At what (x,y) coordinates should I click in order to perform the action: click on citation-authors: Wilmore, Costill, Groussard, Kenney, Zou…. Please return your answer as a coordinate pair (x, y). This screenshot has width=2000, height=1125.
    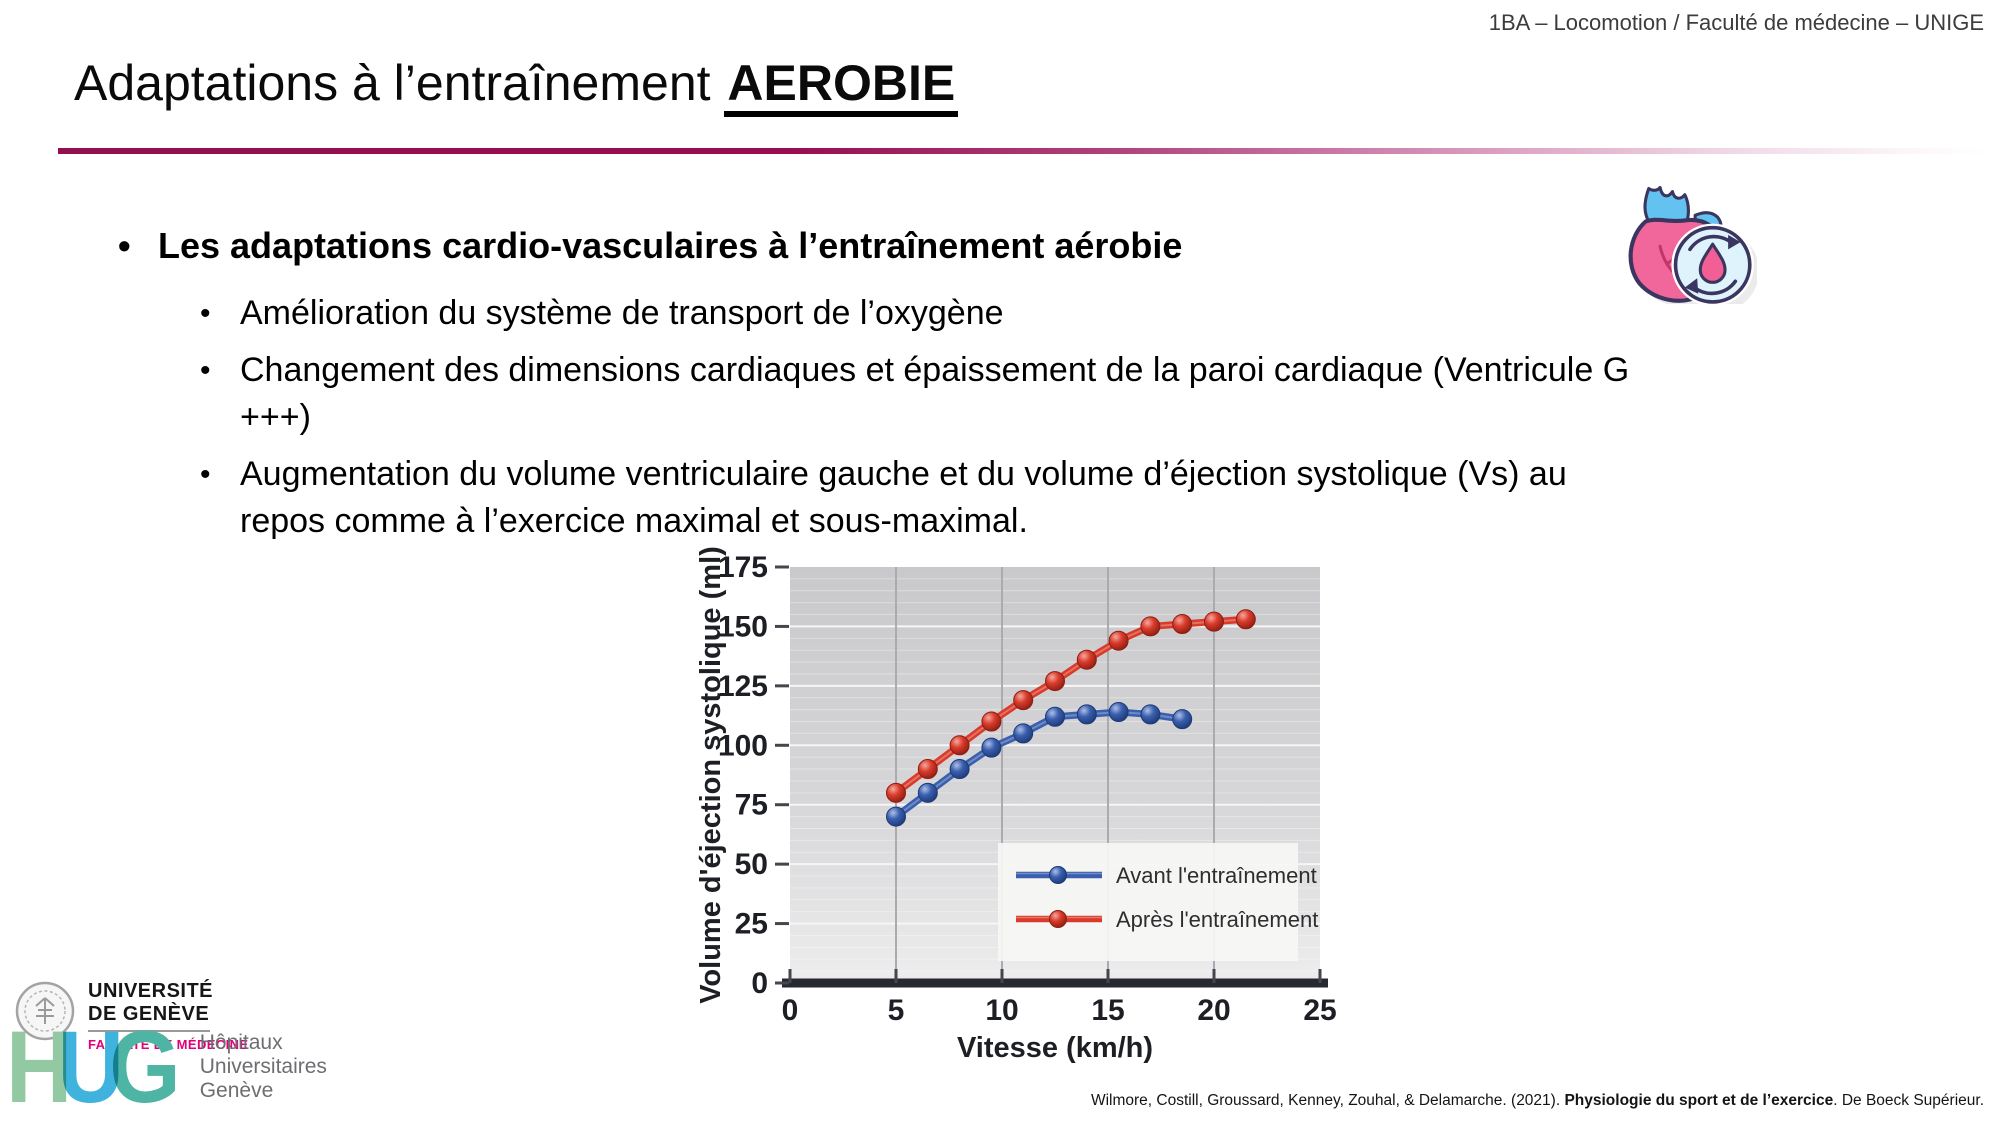
    Looking at the image, I should click on (1327, 1100).